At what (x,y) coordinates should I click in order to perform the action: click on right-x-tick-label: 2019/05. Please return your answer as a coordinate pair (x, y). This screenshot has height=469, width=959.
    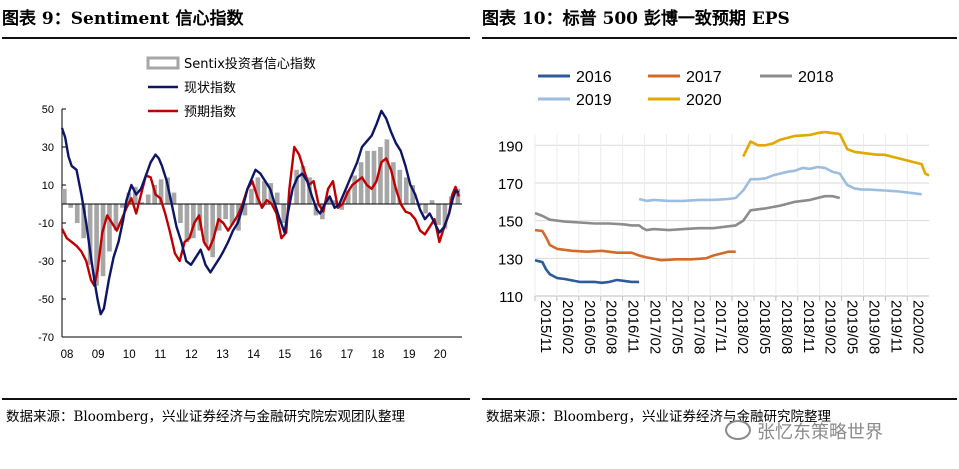
    Looking at the image, I should click on (852, 327).